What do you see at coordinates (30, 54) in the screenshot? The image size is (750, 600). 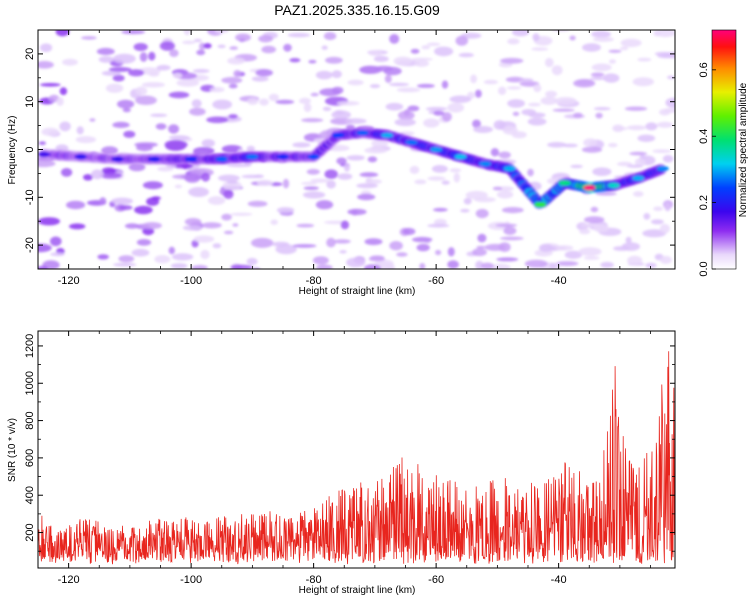 I see `y-tick-label: 20` at bounding box center [30, 54].